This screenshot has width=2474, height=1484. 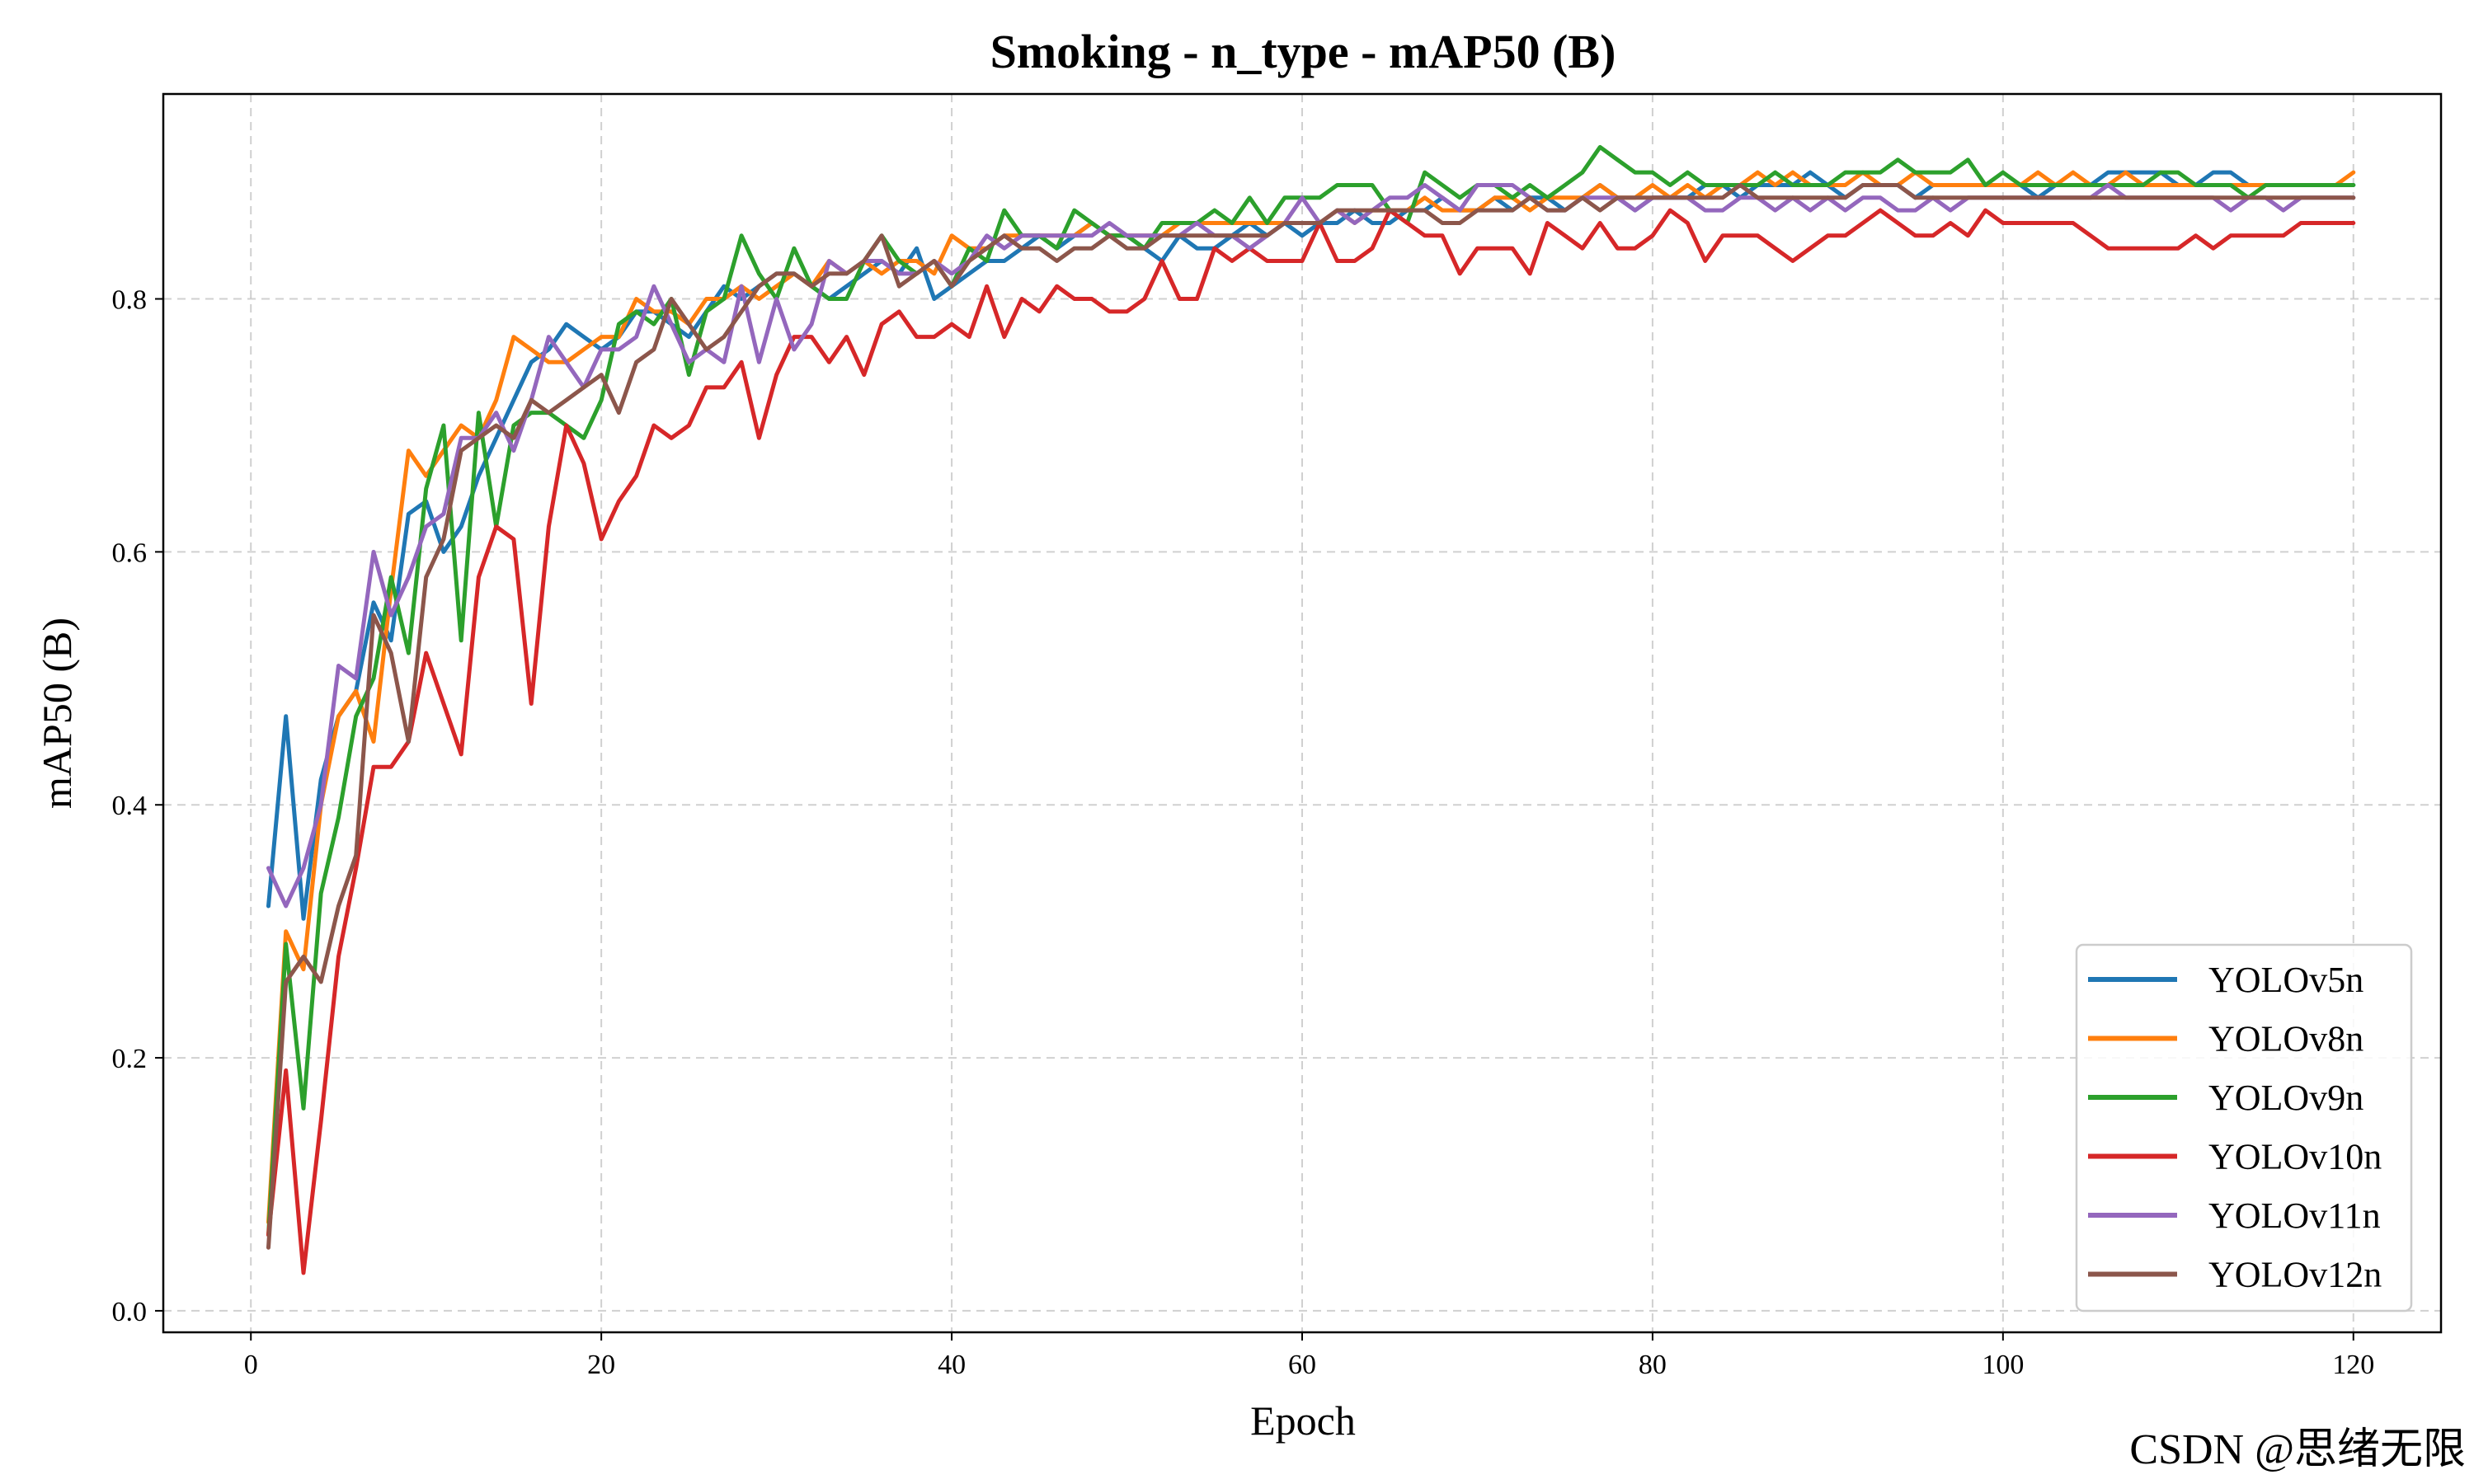 I want to click on chart-title: Smoking - n_type - mAP50 (B), so click(x=1303, y=51).